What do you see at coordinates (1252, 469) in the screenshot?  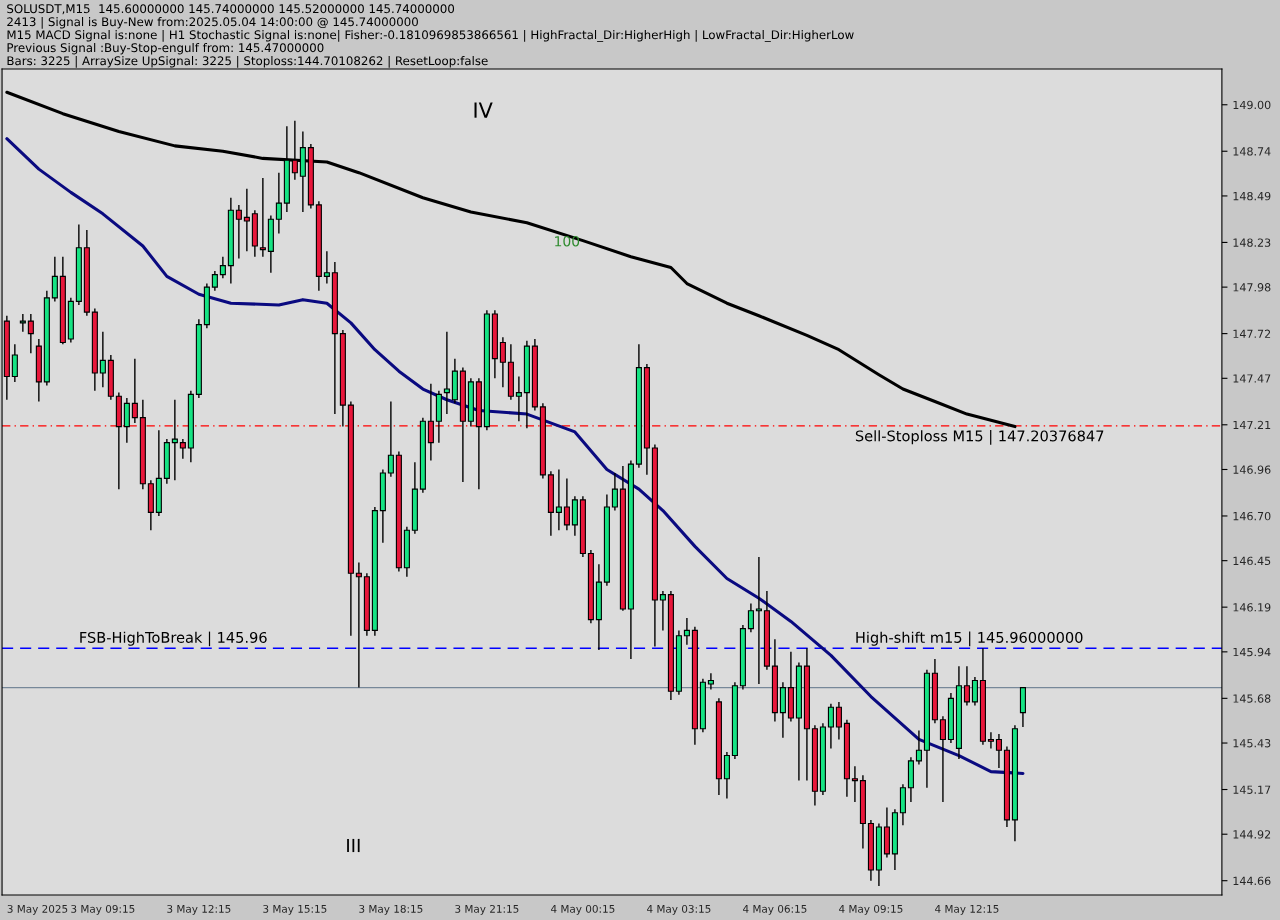 I see `y-tick-label: 146.96` at bounding box center [1252, 469].